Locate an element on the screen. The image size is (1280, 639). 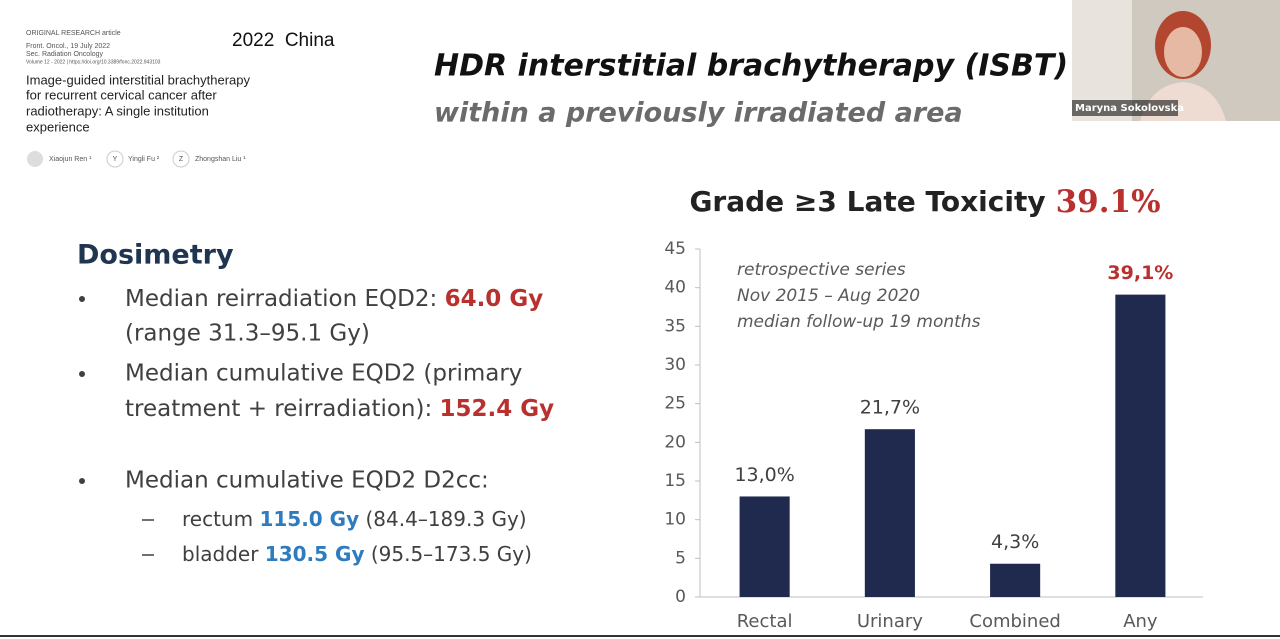
list-text: Median reirradiation EQD2: 64.0 Gy is located at coordinates (334, 299).